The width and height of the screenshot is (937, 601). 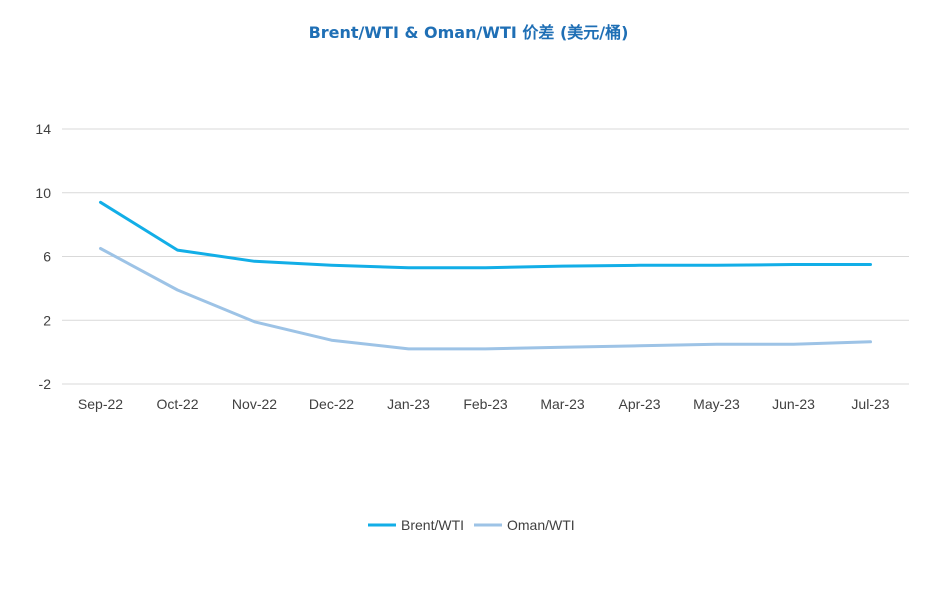 I want to click on x-tick-label: Feb-23, so click(x=485, y=404).